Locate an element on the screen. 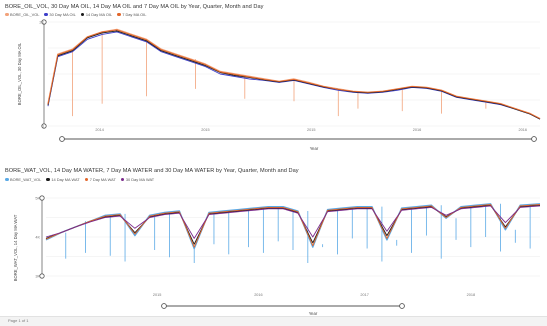 The width and height of the screenshot is (547, 326). oil-y-slider-handle-top is located at coordinates (44, 22).